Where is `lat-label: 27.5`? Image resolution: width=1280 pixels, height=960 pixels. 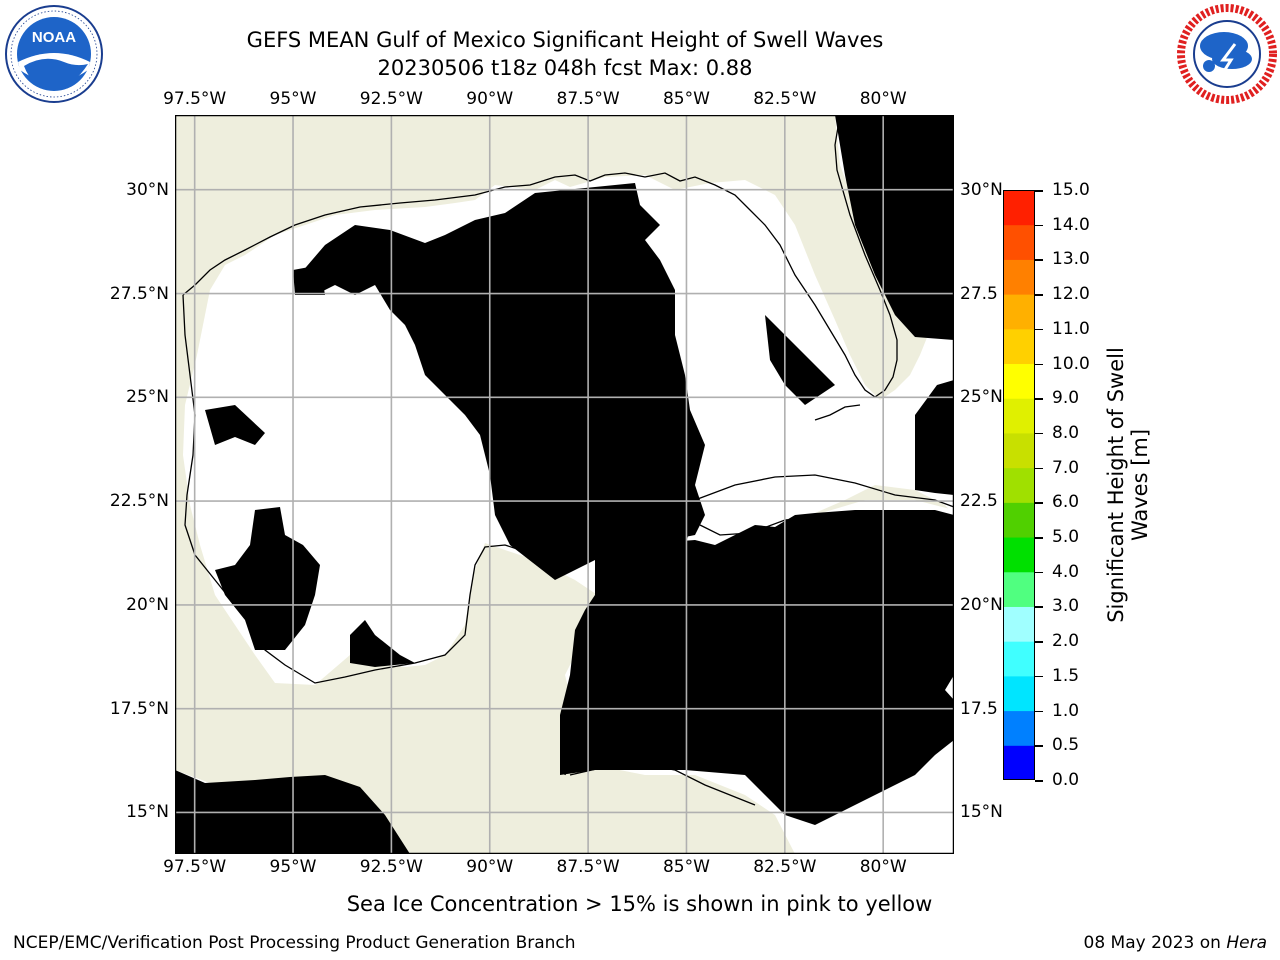 lat-label: 27.5 is located at coordinates (979, 293).